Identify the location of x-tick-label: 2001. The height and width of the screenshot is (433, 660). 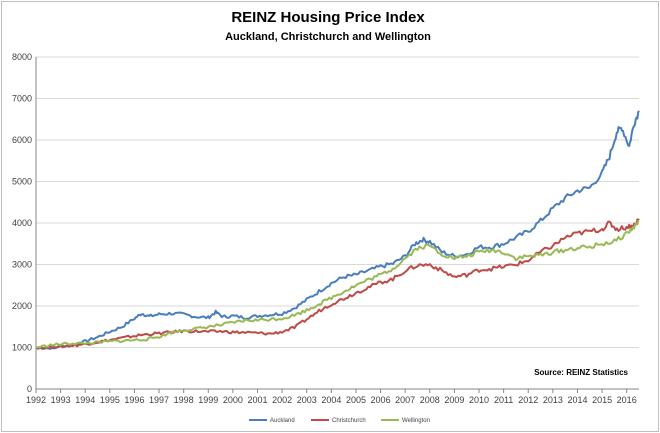
(257, 400).